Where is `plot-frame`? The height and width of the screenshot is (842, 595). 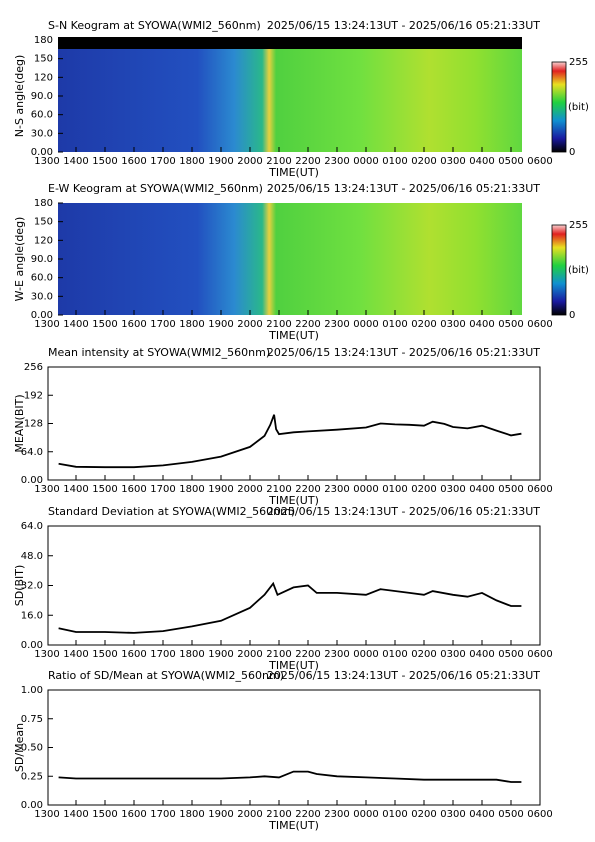
plot-frame is located at coordinates (294, 747).